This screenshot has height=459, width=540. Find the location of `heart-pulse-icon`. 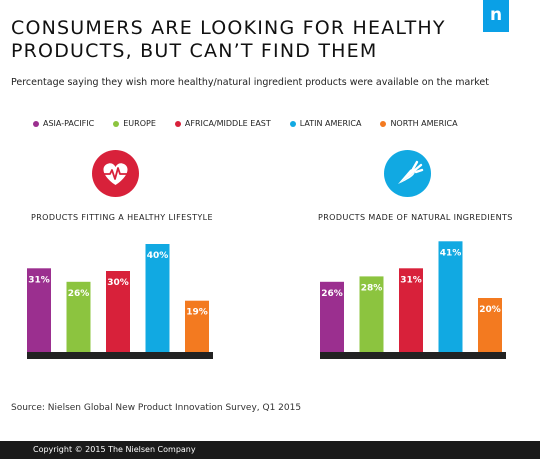

heart-pulse-icon is located at coordinates (115, 173).